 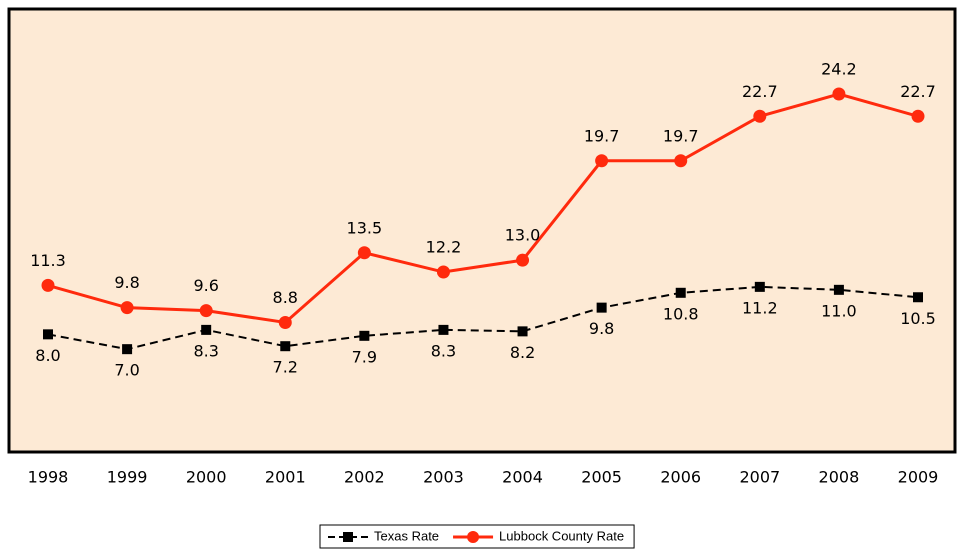 I want to click on data-label: 10.8, so click(x=681, y=313).